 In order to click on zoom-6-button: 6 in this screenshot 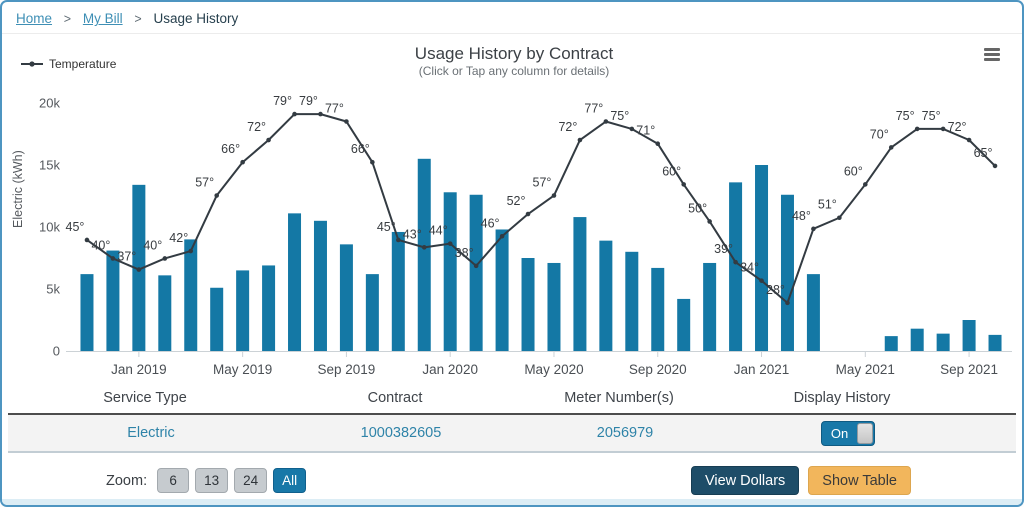, I will do `click(173, 480)`.